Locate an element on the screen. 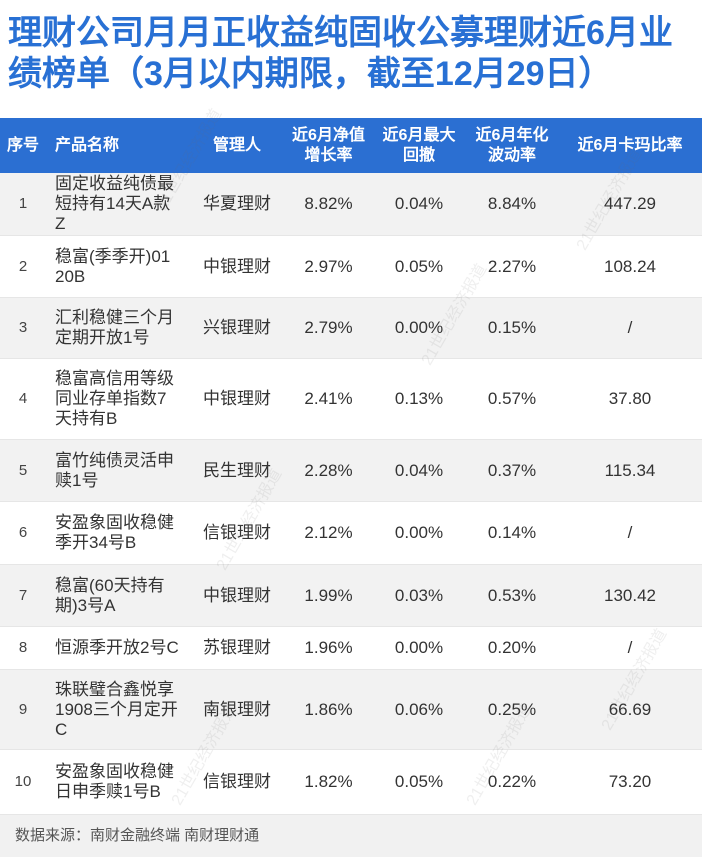 Image resolution: width=702 pixels, height=857 pixels. cell-rank: 1 is located at coordinates (23, 204).